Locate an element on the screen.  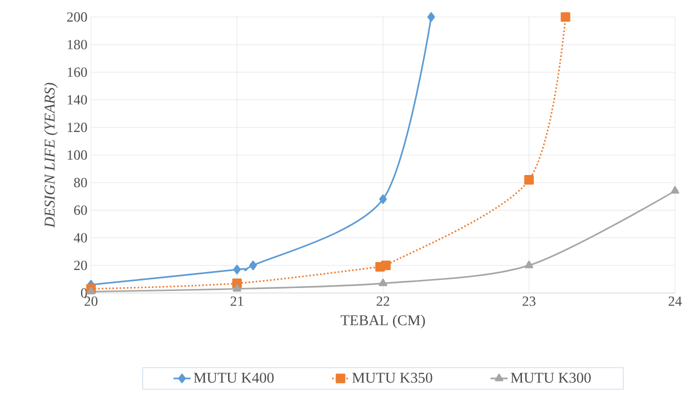
x-tick-label: 24 is located at coordinates (675, 301).